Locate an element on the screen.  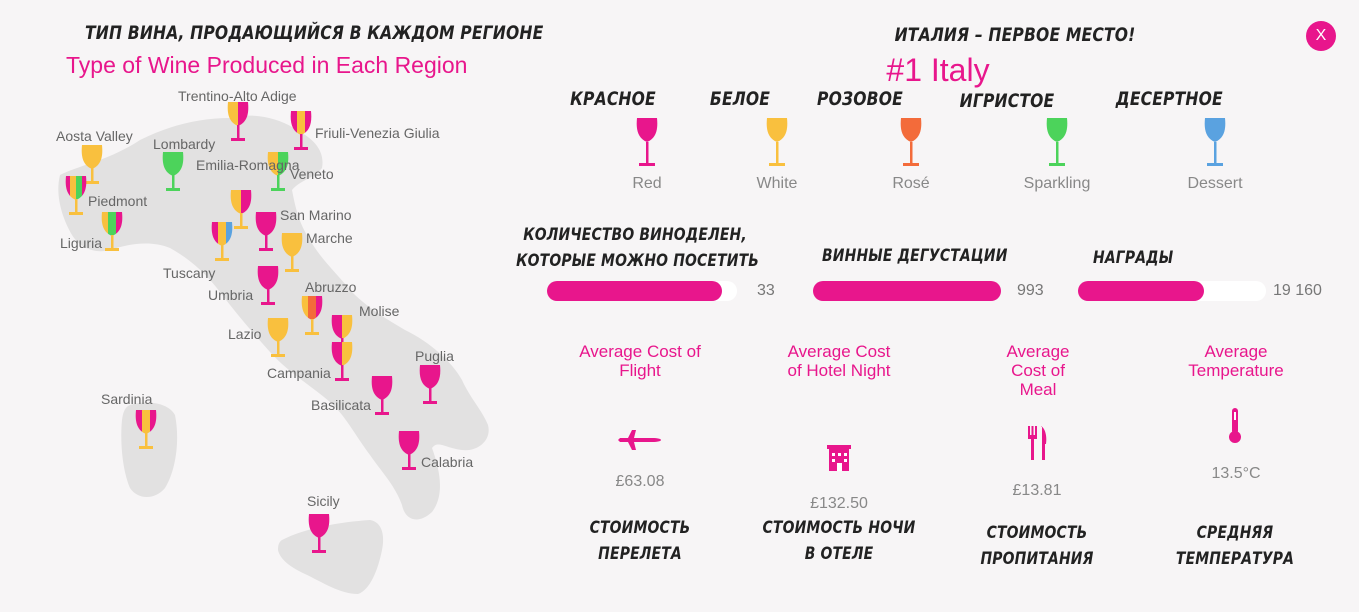
region-label-molise: Molise is located at coordinates (379, 311).